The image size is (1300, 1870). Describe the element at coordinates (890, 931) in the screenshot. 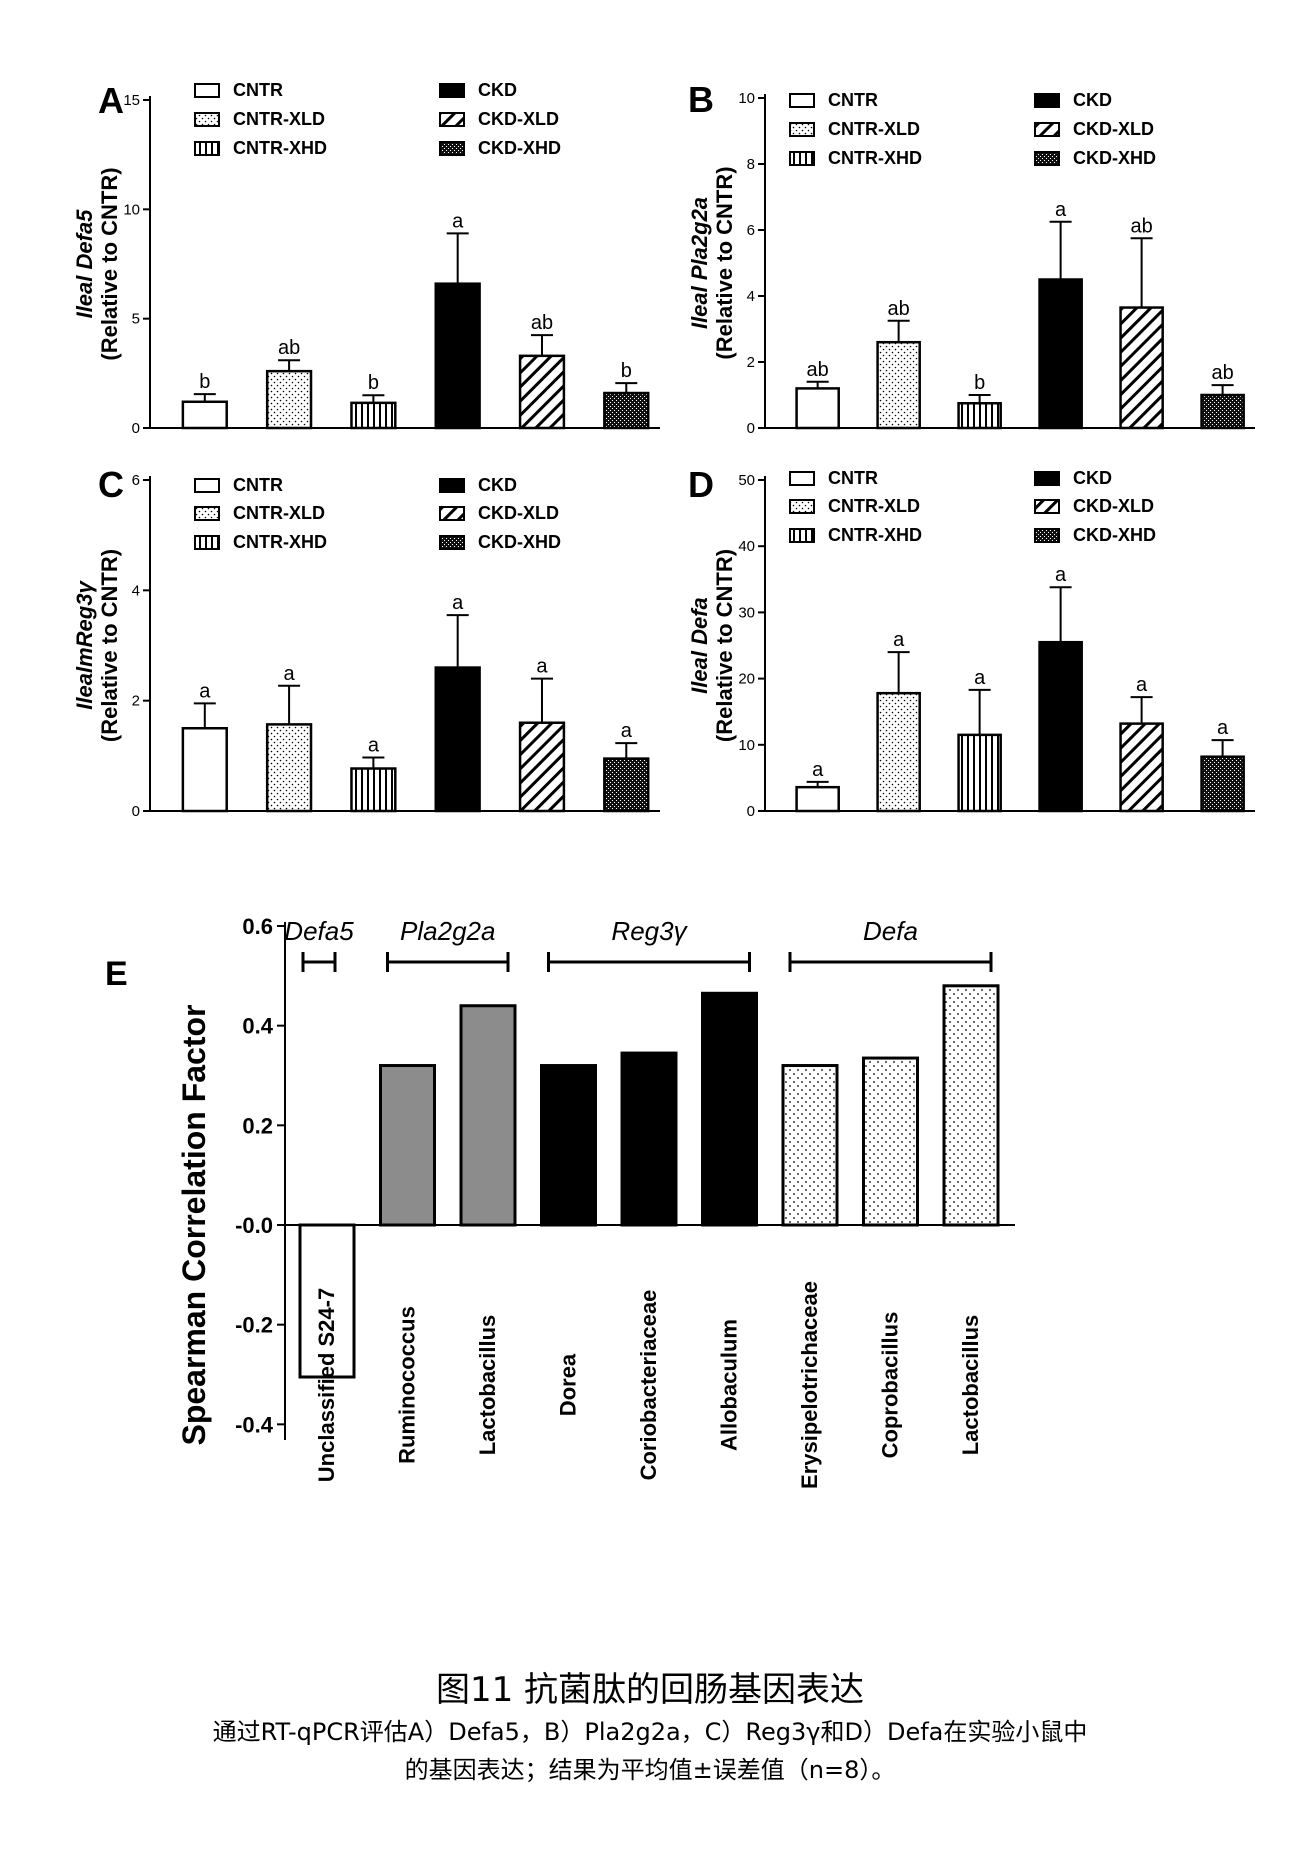

I see `group-label: Defa` at that location.